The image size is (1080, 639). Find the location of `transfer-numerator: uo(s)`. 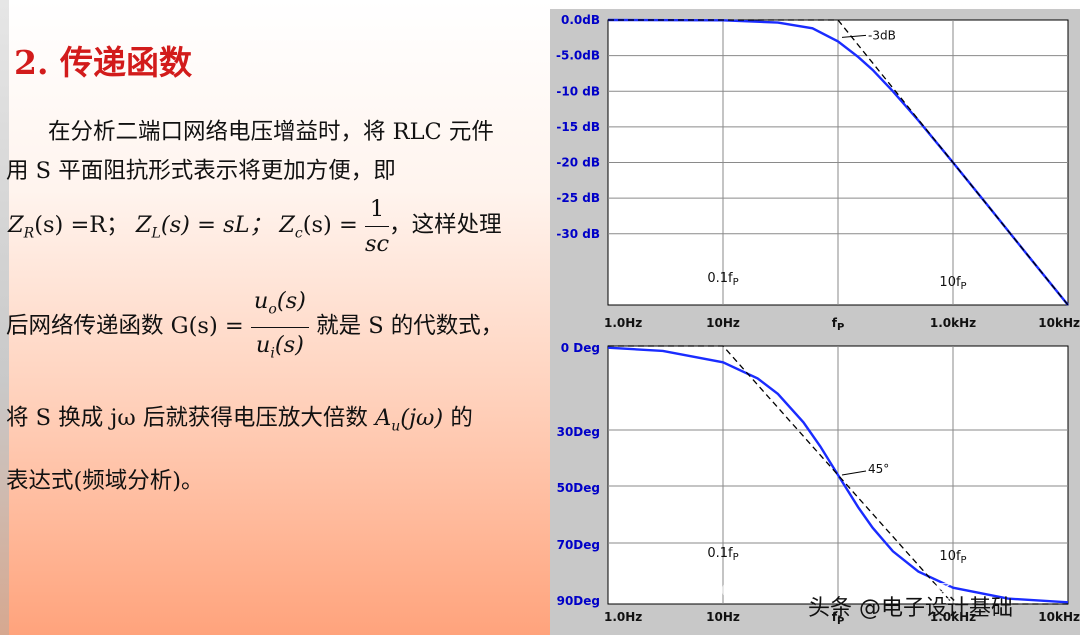

transfer-numerator: uo(s) is located at coordinates (279, 306).